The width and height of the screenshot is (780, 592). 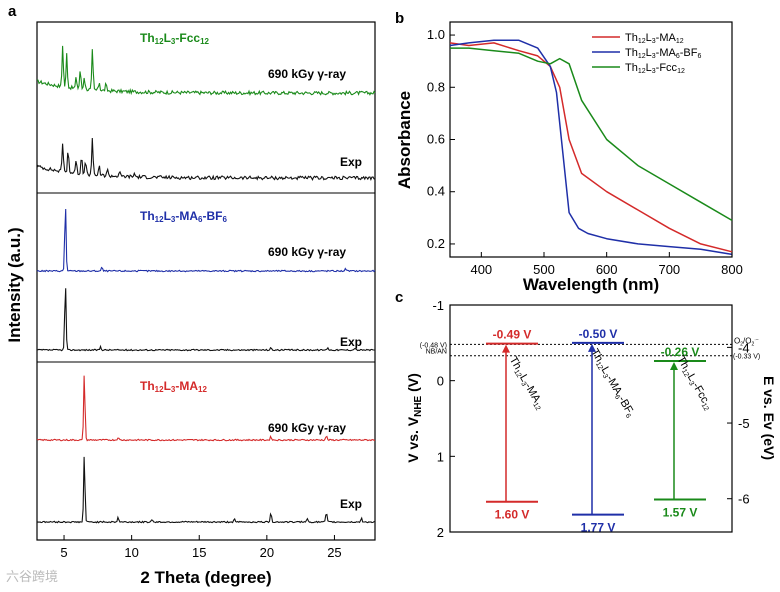 What do you see at coordinates (418, 405) in the screenshot?
I see `text-part: NHE` at bounding box center [418, 405].